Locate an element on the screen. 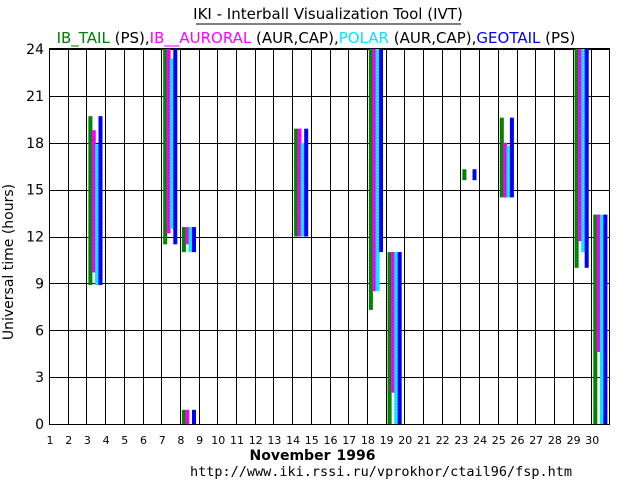 Image resolution: width=636 pixels, height=500 pixels. x-tick-label-26: 26 is located at coordinates (518, 440).